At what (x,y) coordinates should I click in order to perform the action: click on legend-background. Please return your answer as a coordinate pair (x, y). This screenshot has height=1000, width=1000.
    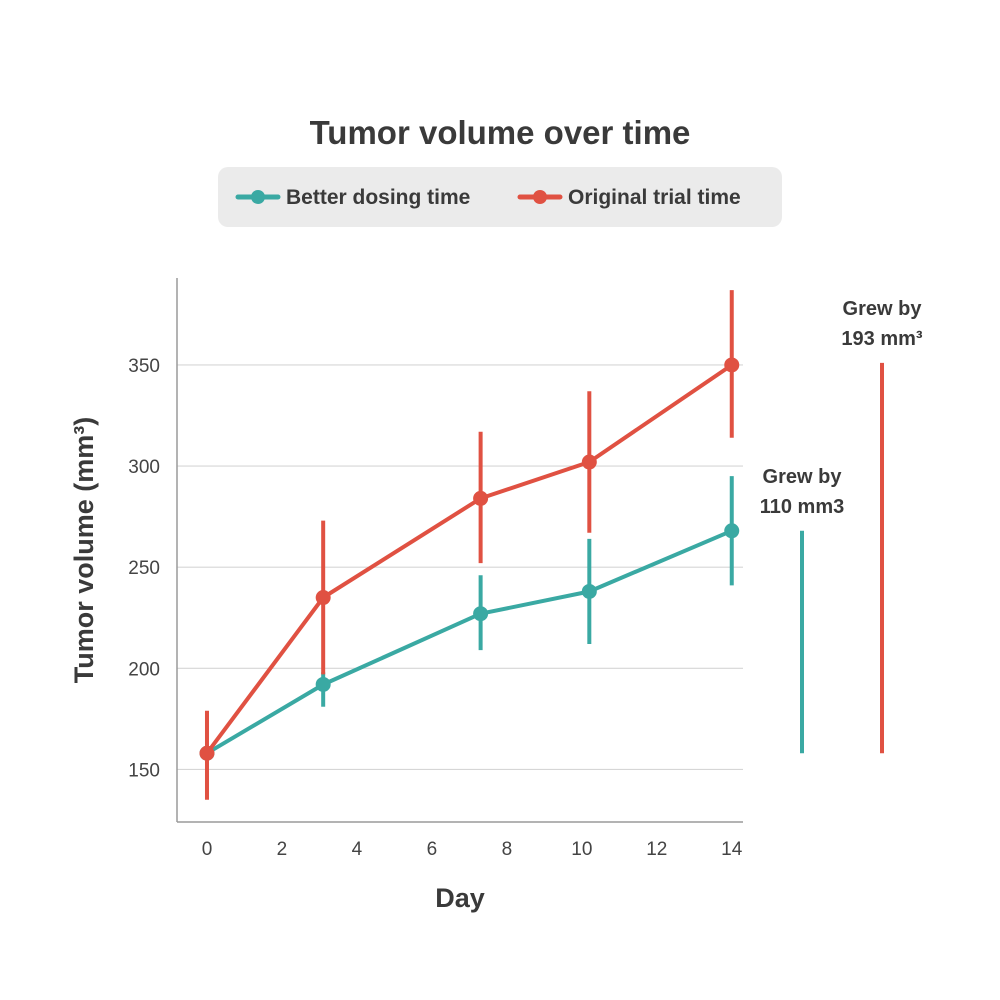
    Looking at the image, I should click on (500, 197).